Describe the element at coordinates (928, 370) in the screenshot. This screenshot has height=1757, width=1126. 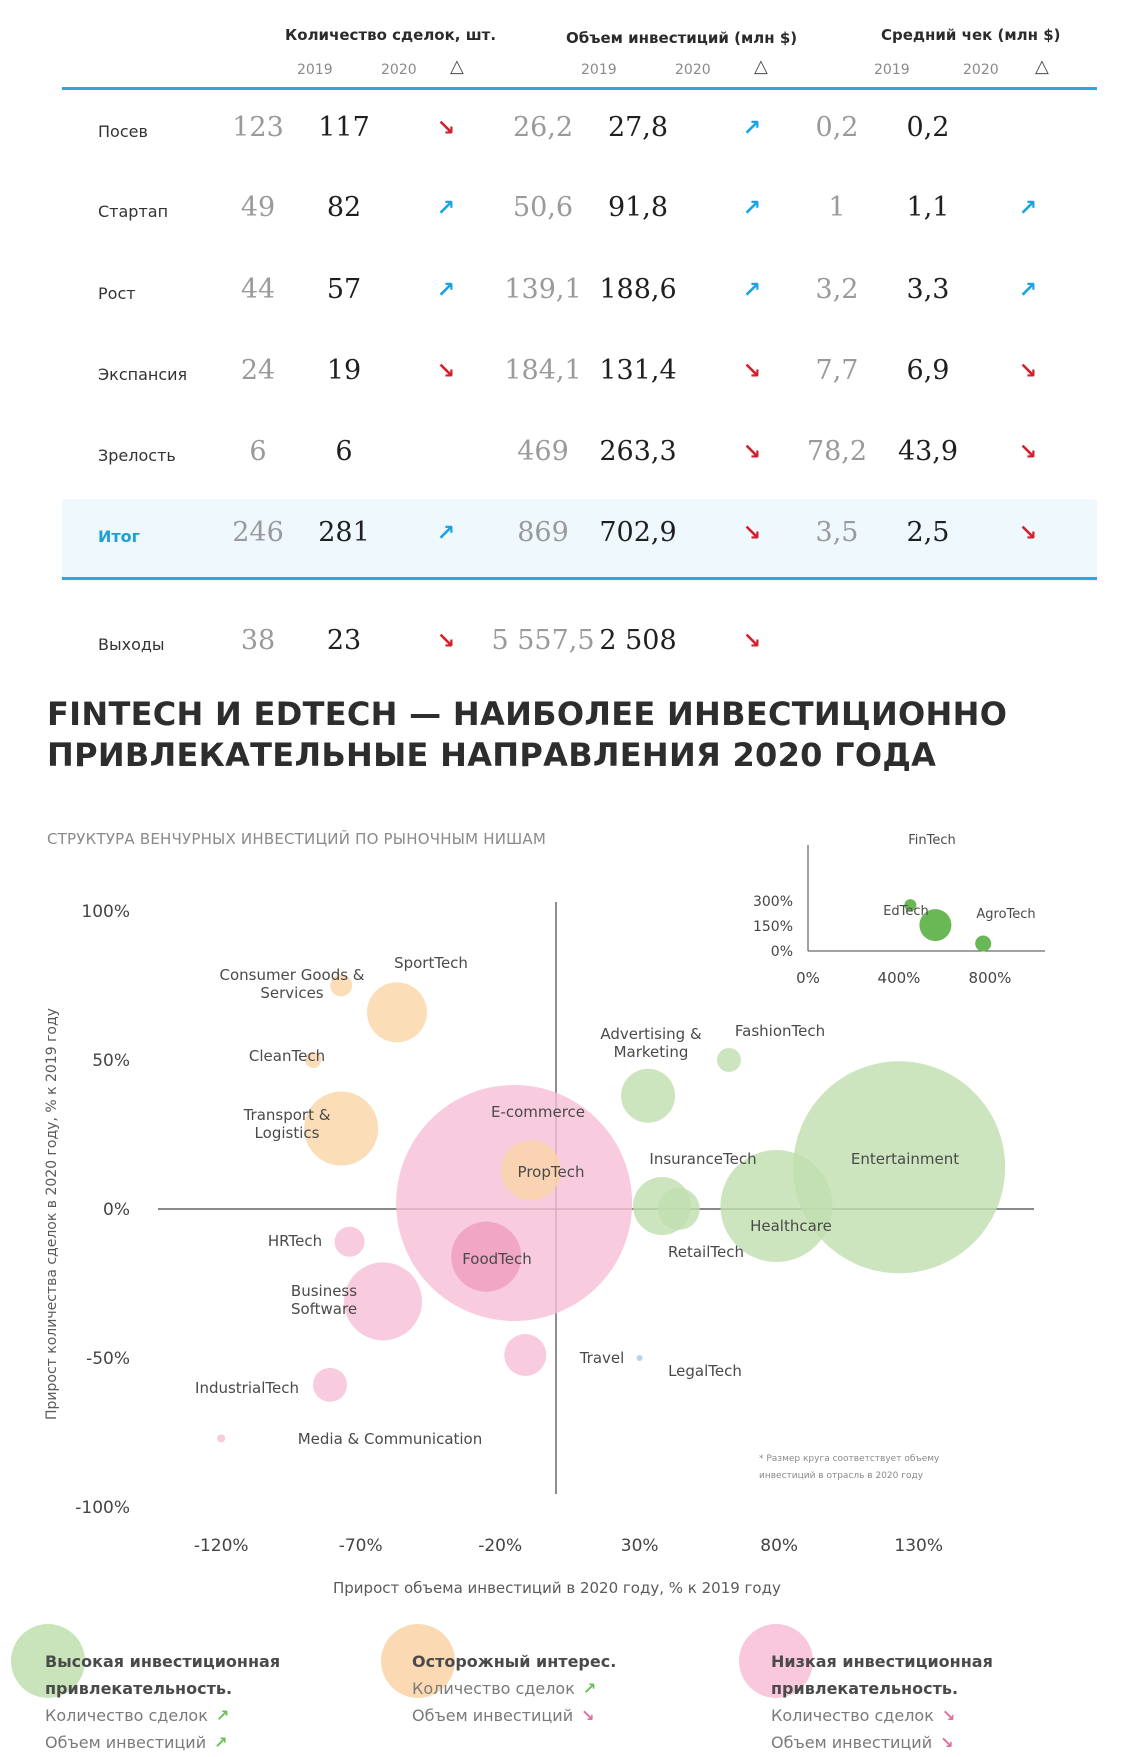
I see `cell-value: 6,9` at that location.